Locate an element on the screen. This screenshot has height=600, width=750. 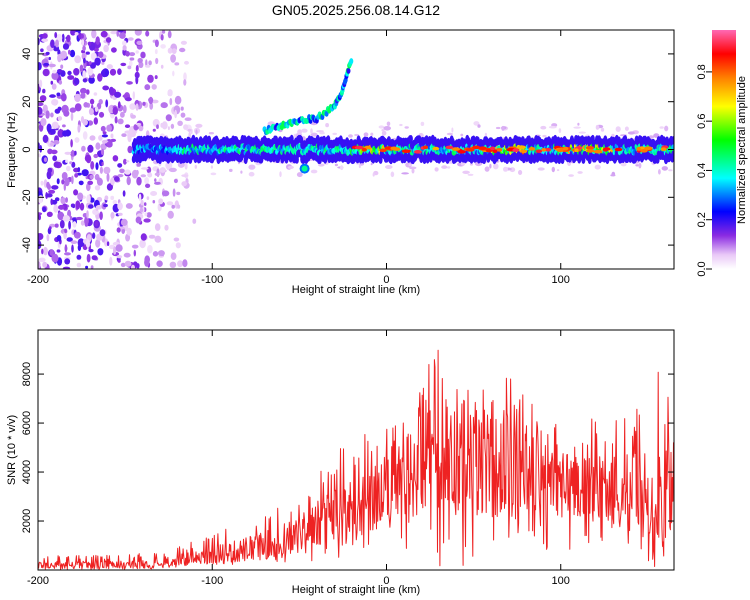
x-tick-label: 100 is located at coordinates (561, 280).